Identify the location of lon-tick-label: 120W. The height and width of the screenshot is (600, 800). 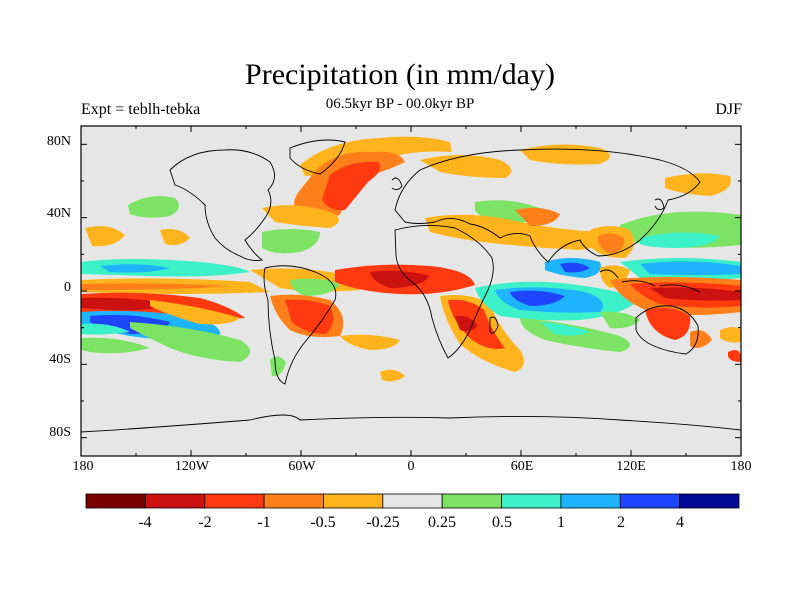
(192, 466).